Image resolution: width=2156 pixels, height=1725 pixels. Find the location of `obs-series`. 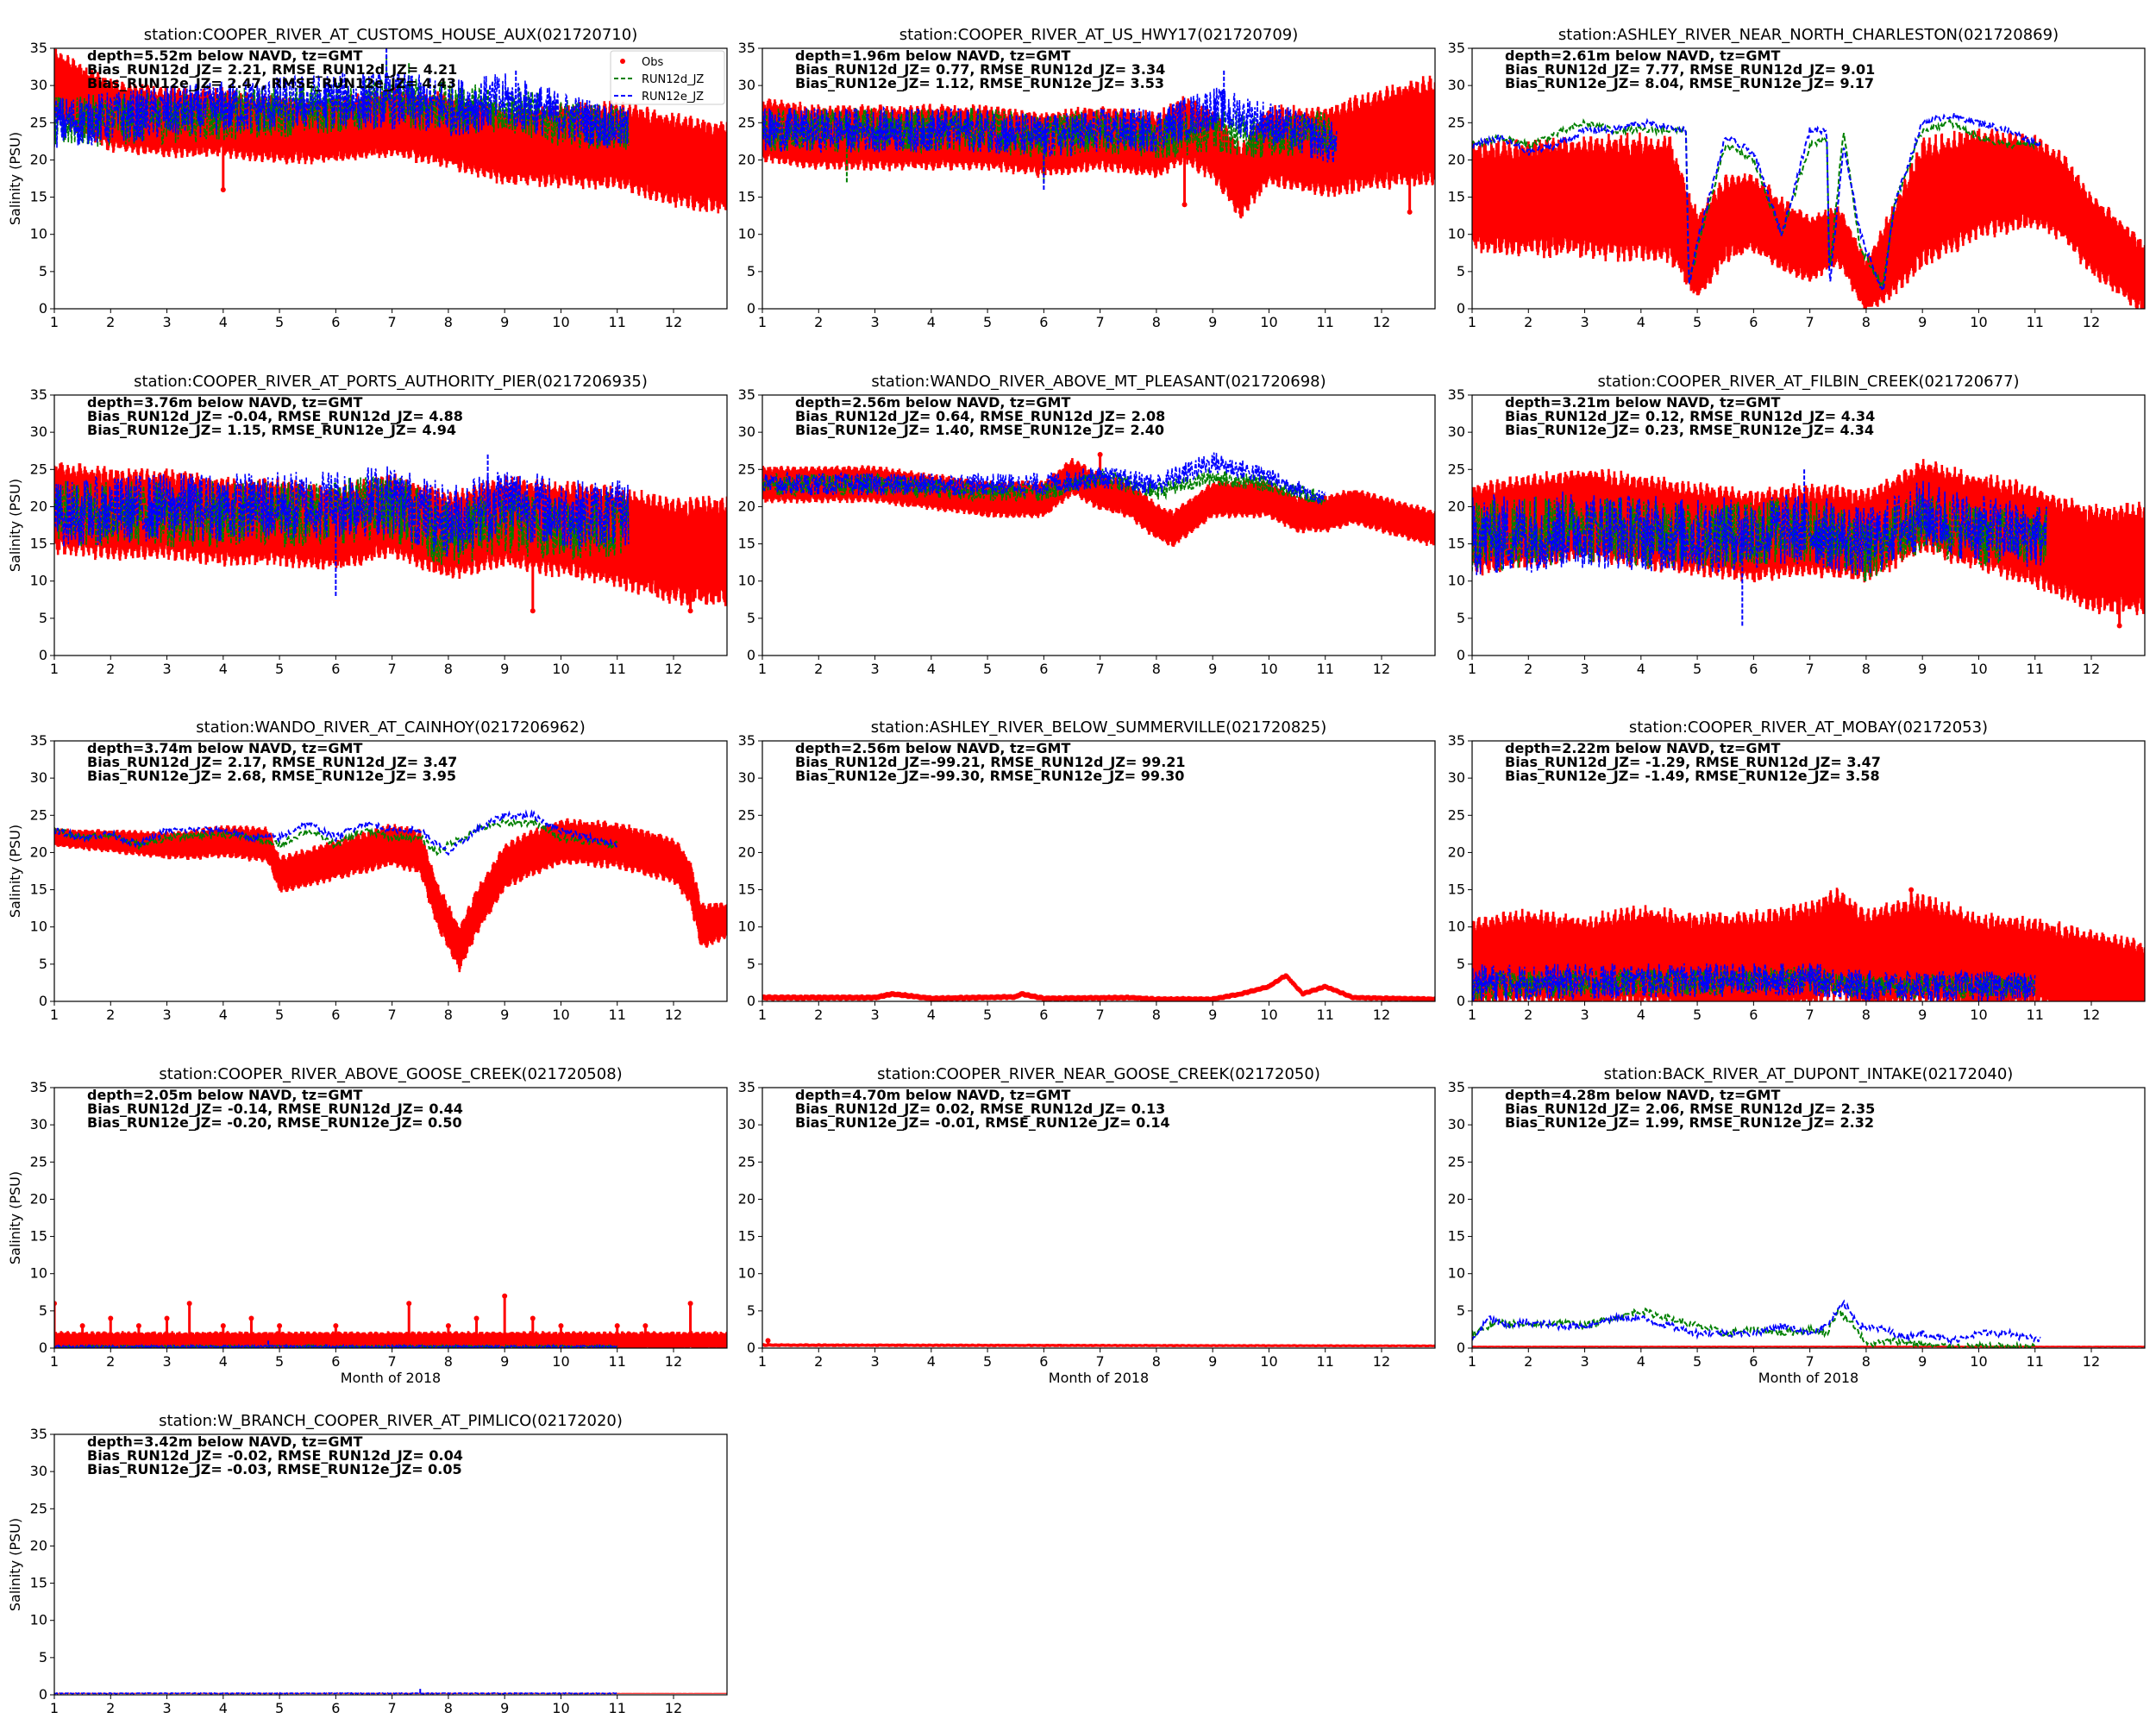

obs-series is located at coordinates (1098, 1345).